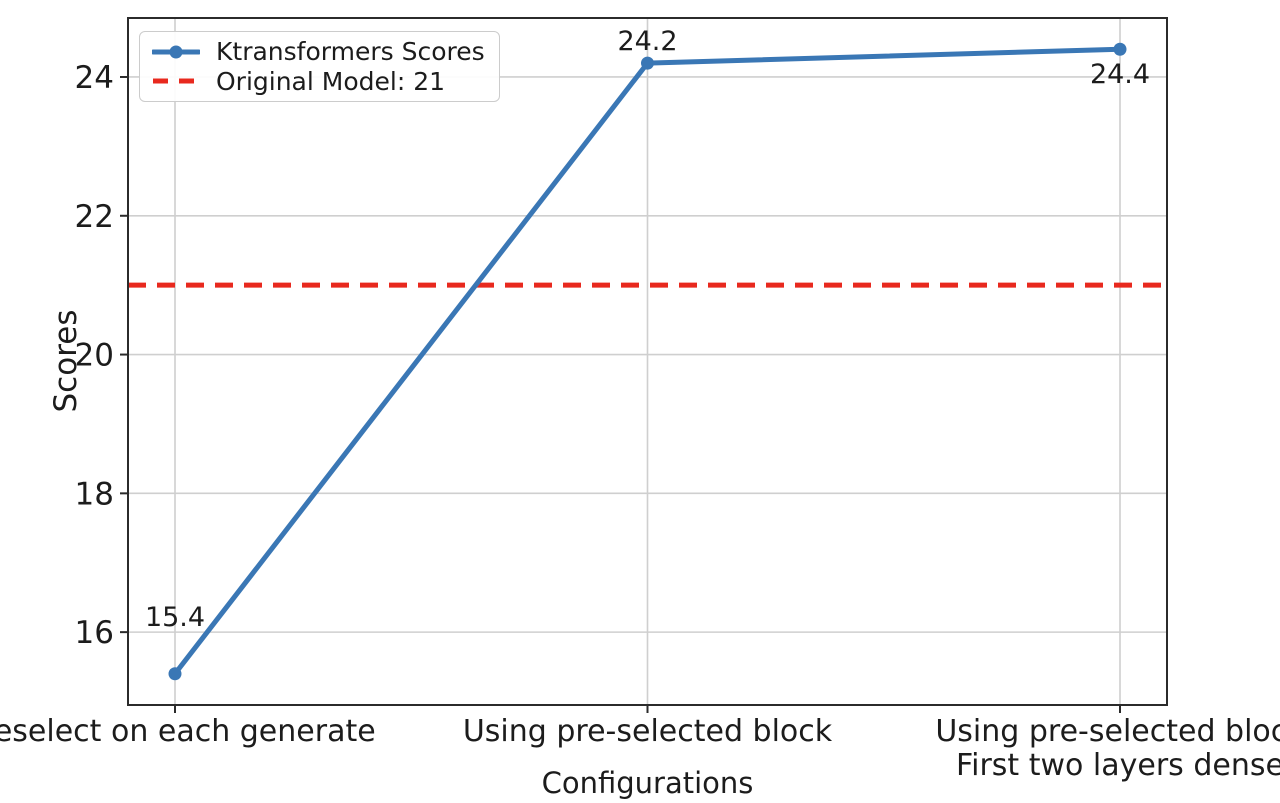 This screenshot has height=803, width=1280. I want to click on y-tick-label: 20, so click(94, 356).